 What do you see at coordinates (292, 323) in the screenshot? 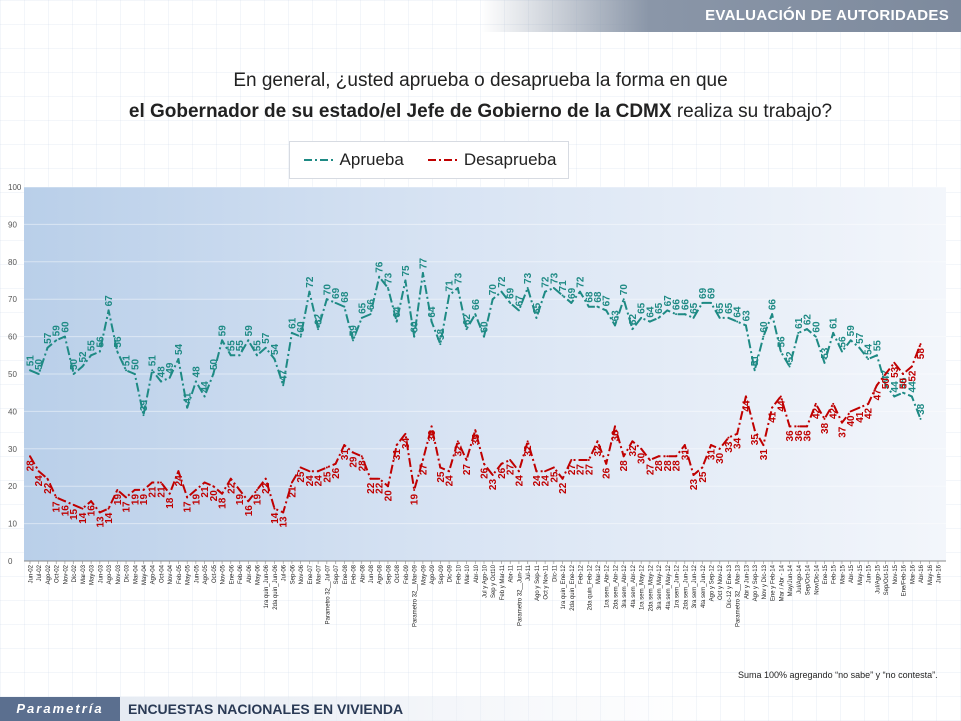
I see `approve-data-label: 61` at bounding box center [292, 323].